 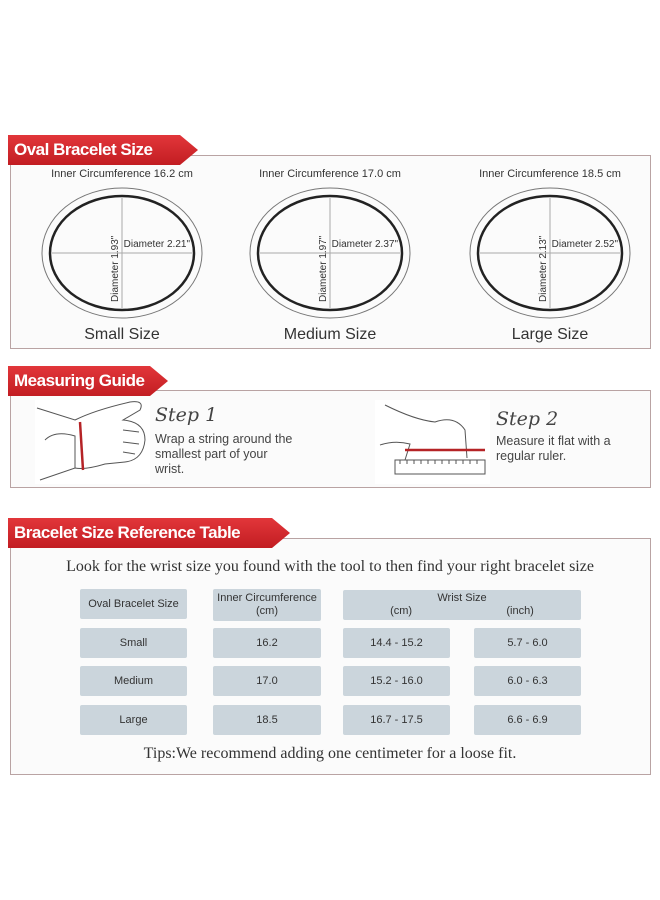 What do you see at coordinates (462, 598) in the screenshot?
I see `header-label: Wrist Size` at bounding box center [462, 598].